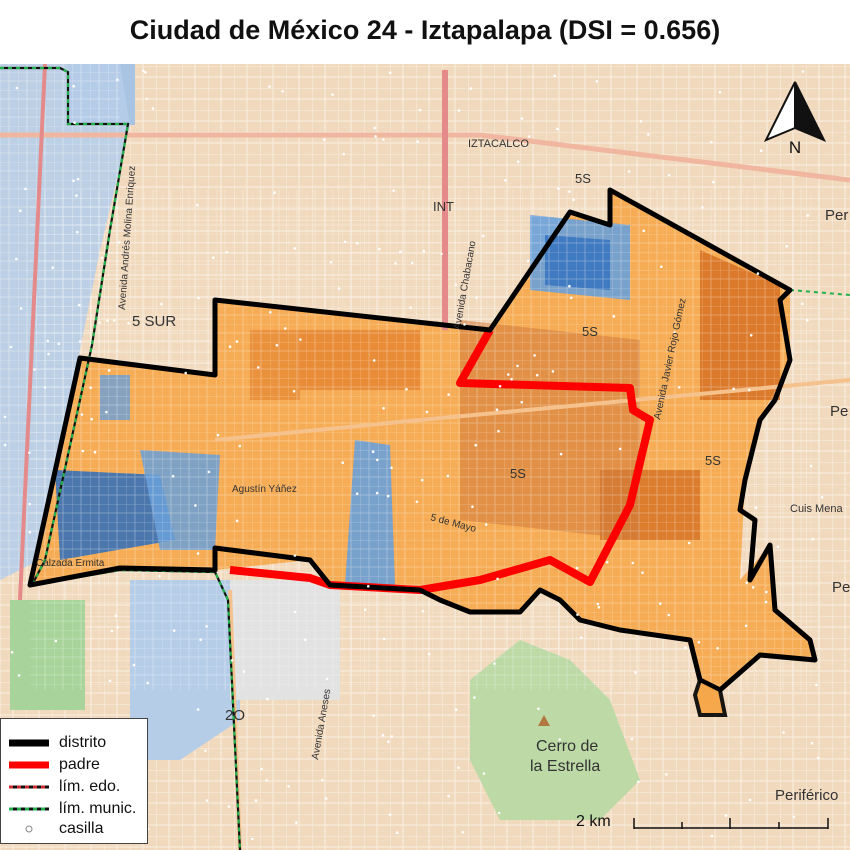  Describe the element at coordinates (810, 111) in the screenshot. I see `north-arrow-icon-dark` at that location.